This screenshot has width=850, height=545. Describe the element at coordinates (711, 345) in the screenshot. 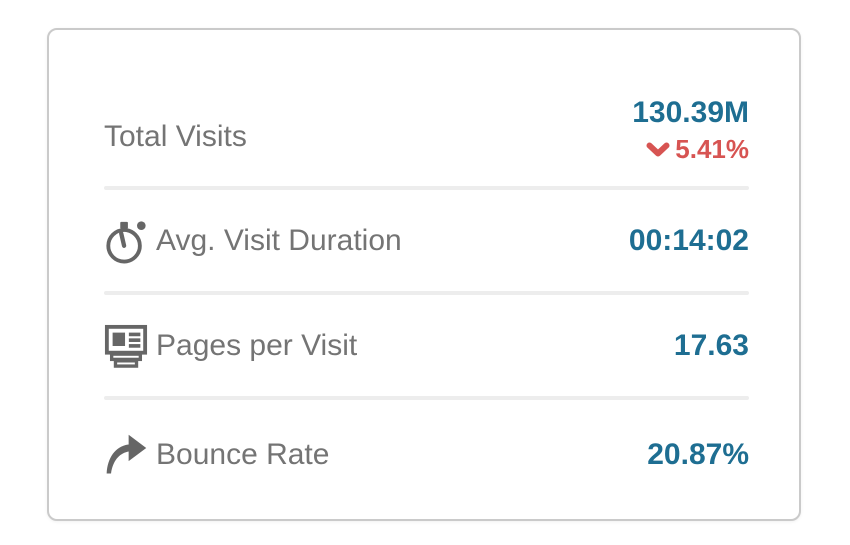

I see `metric-value-pages-per-visit: 17.63` at that location.